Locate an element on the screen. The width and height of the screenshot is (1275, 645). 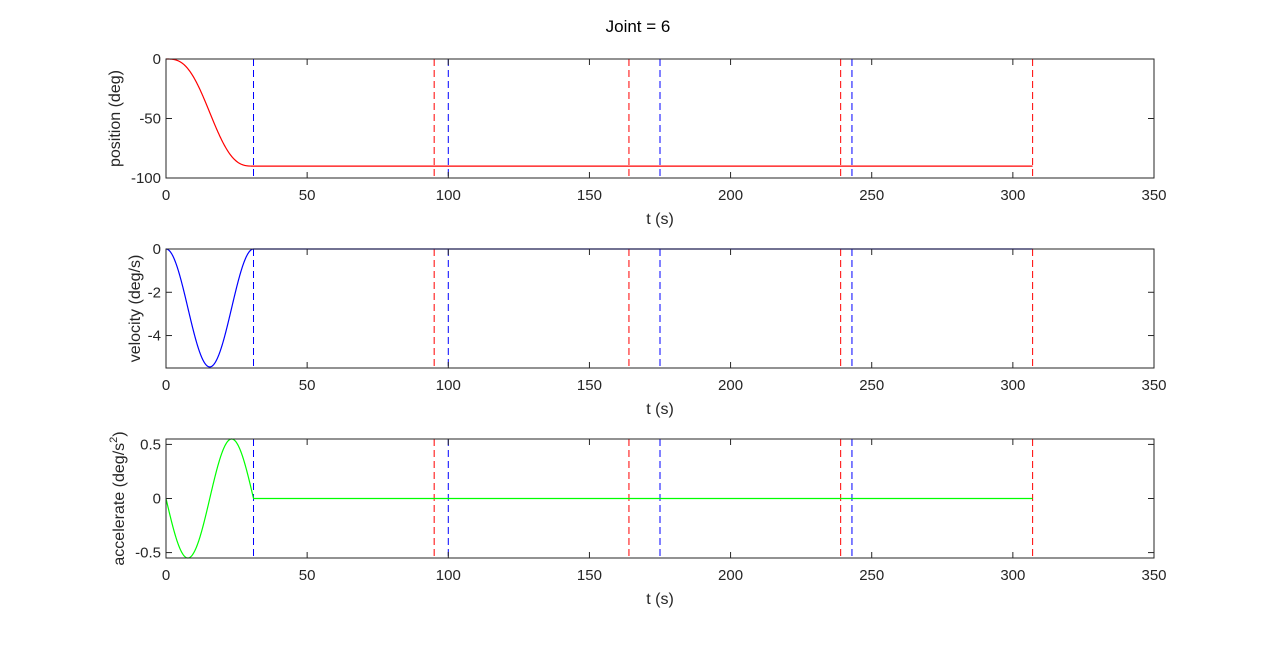
y-axis-label: accelerate (deg/s2) is located at coordinates (118, 498).